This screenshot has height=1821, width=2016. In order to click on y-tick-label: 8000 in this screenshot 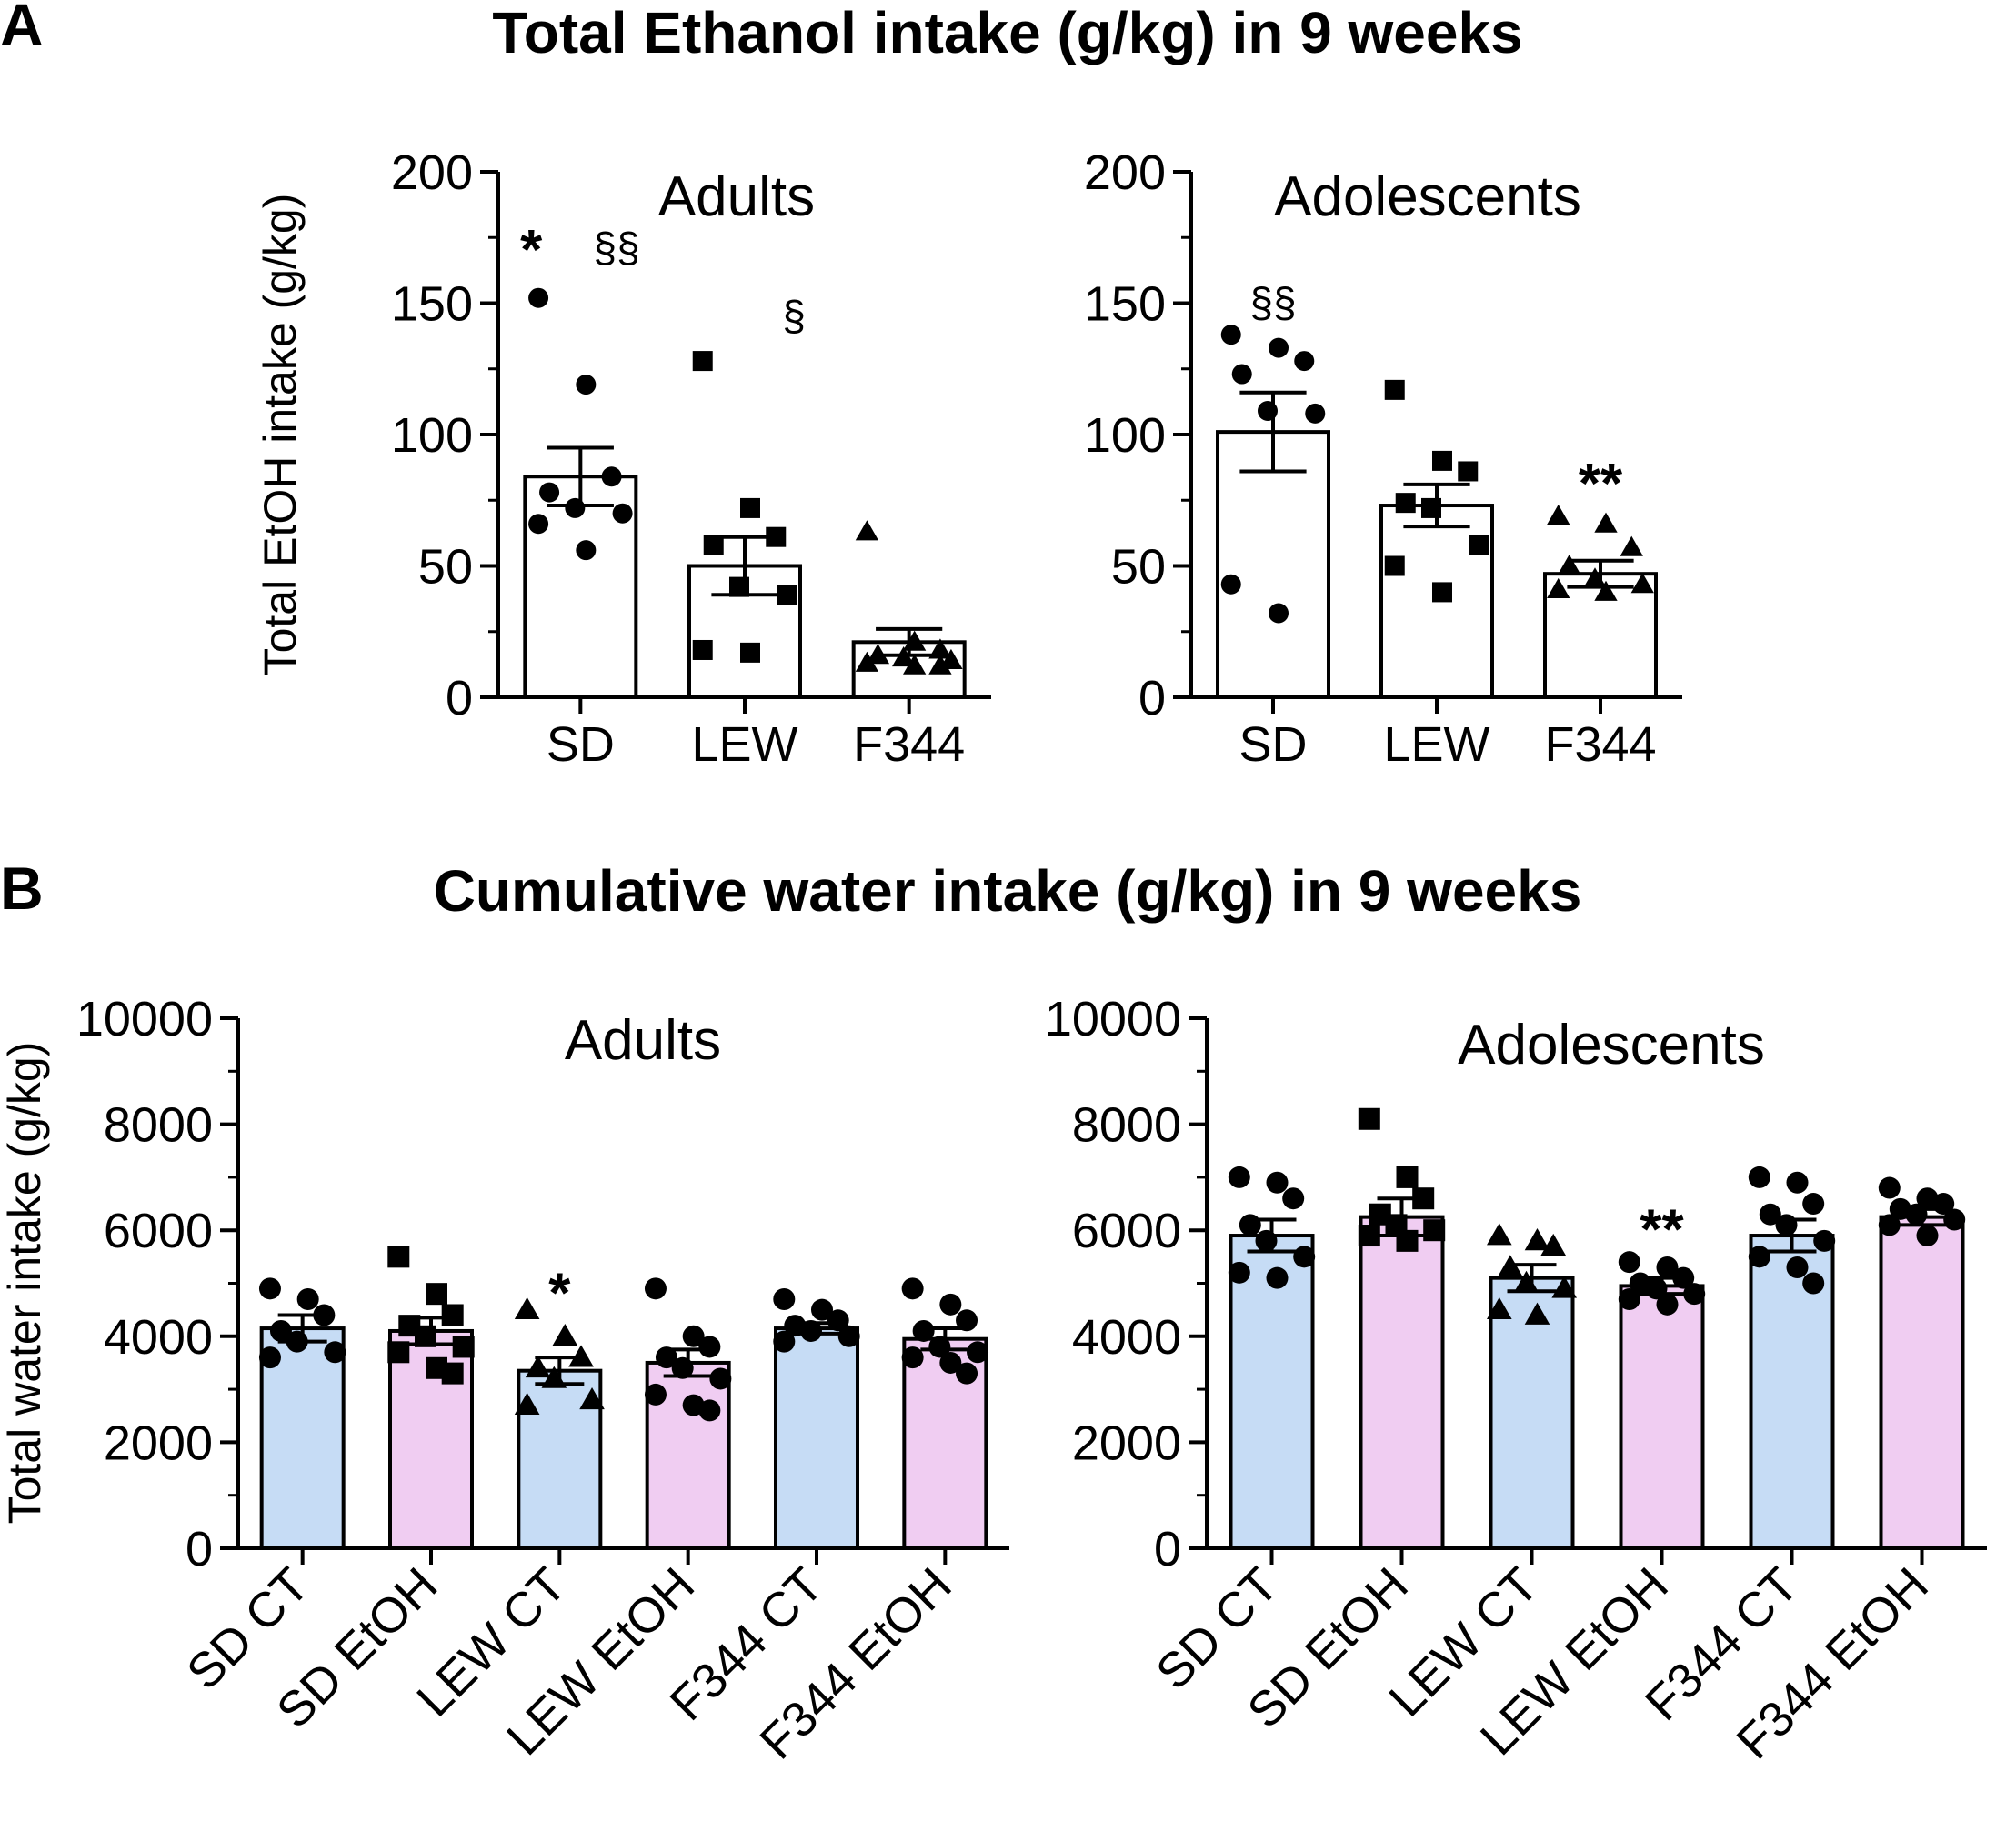, I will do `click(158, 1125)`.